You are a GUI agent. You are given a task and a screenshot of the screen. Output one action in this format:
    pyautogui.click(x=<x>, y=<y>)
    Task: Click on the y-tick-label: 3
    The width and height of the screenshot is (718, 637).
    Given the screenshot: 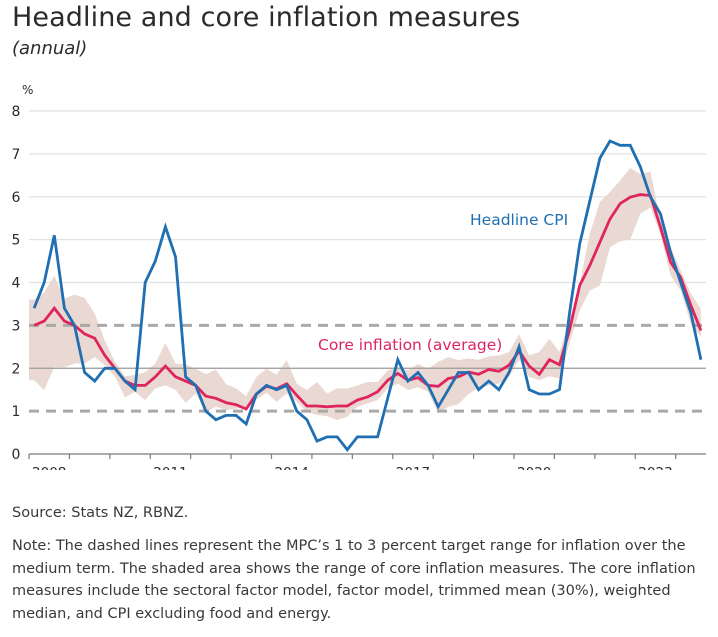 What is the action you would take?
    pyautogui.click(x=16, y=326)
    